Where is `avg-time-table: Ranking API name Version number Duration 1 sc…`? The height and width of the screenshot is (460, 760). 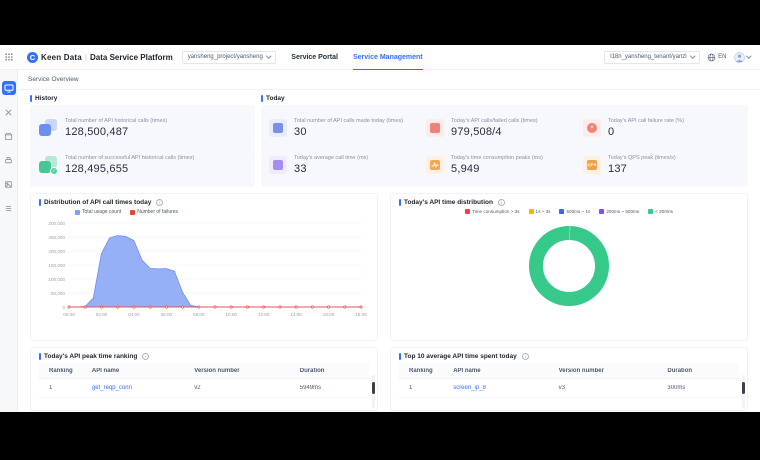
avg-time-table: Ranking API name Version number Duration 1 sc… is located at coordinates (569, 380).